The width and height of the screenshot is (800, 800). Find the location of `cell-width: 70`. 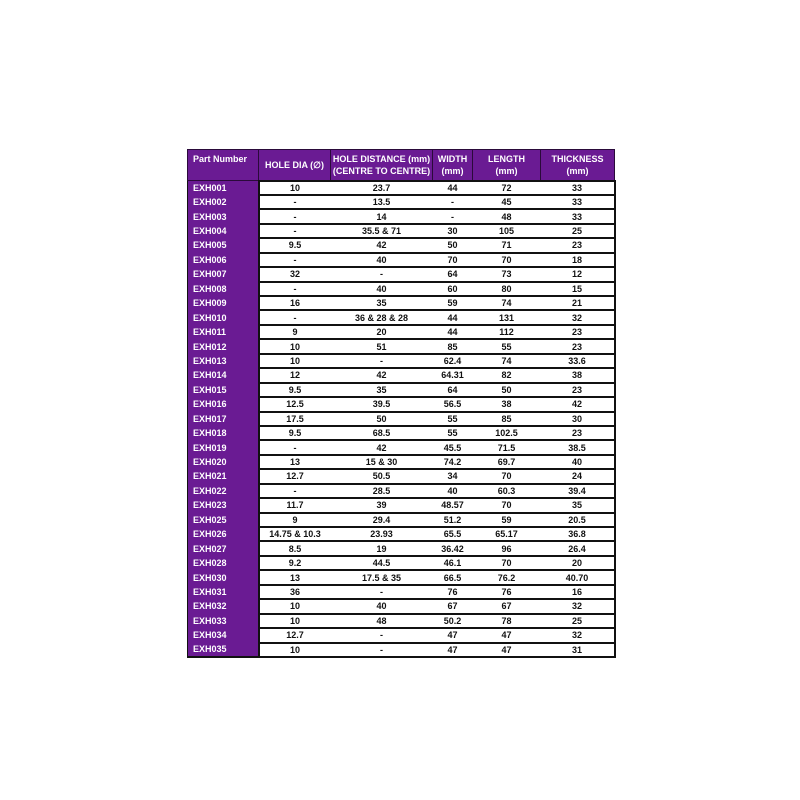

cell-width: 70 is located at coordinates (452, 259).